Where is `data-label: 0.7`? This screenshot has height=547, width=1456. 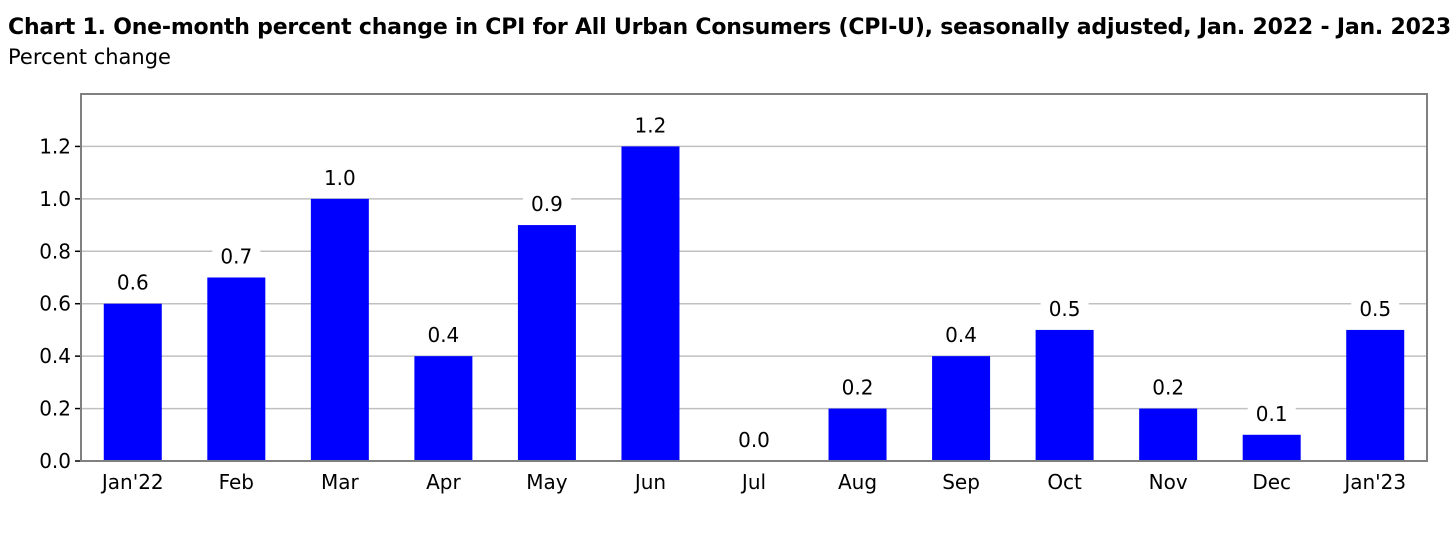 data-label: 0.7 is located at coordinates (236, 257).